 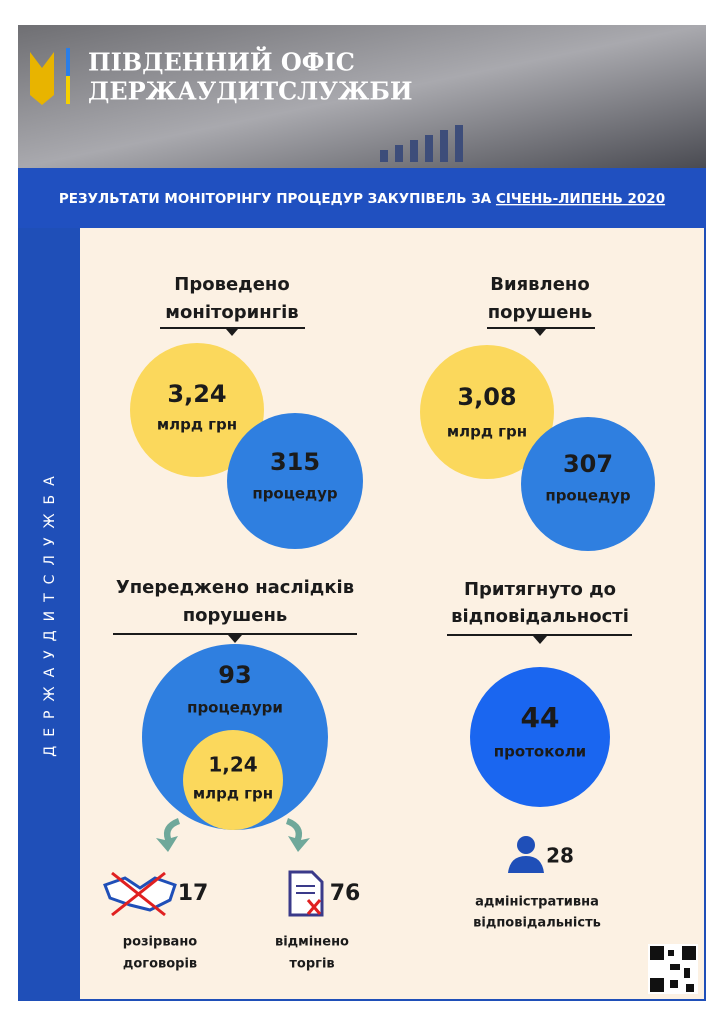 I want to click on administrative-label: відповідальність, so click(x=537, y=923).